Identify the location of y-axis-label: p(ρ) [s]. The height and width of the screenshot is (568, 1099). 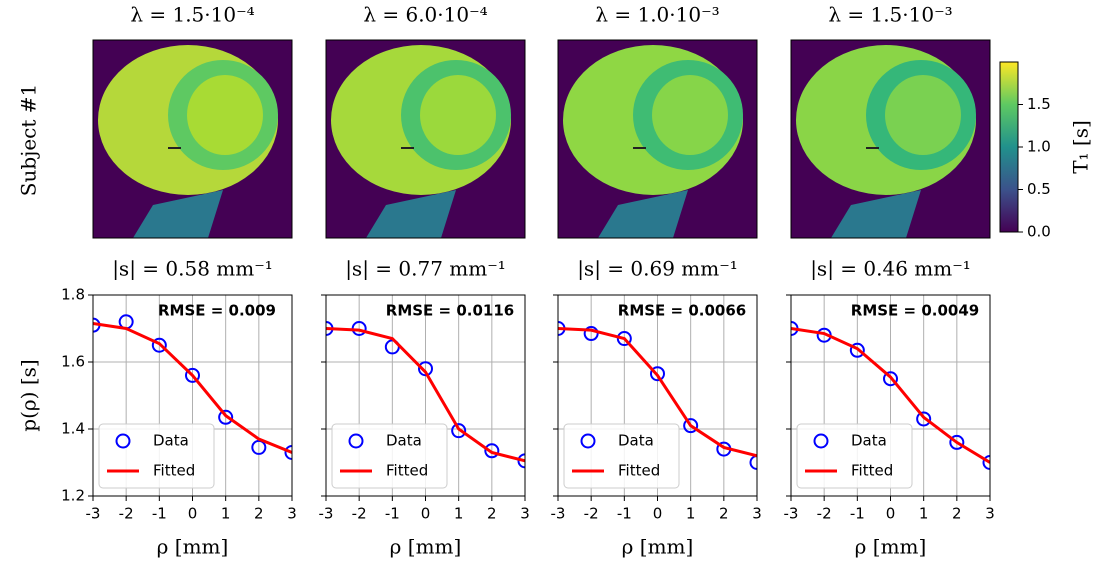
(29, 395).